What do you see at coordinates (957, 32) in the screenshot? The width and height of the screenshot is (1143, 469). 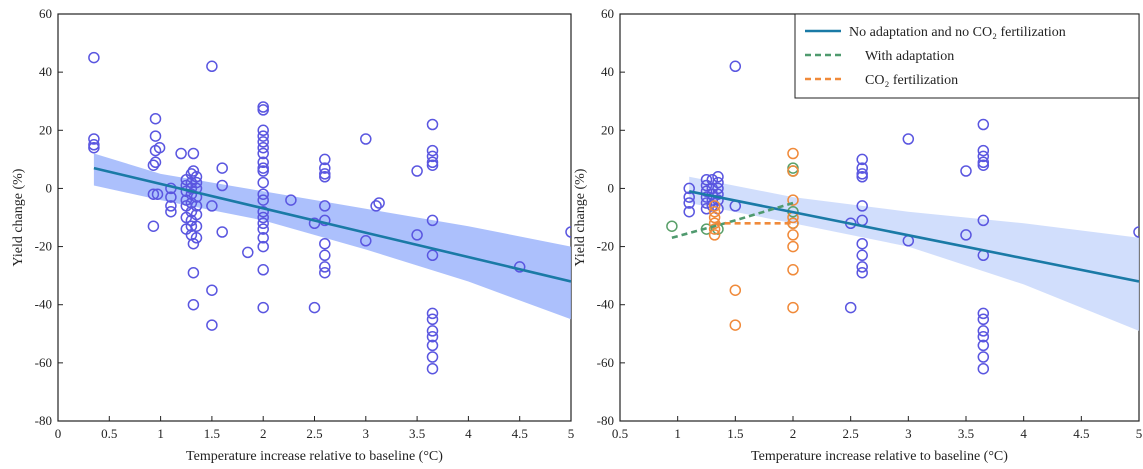 I see `legend-entry-label: No adaptation and no CO₂ fertilization` at bounding box center [957, 32].